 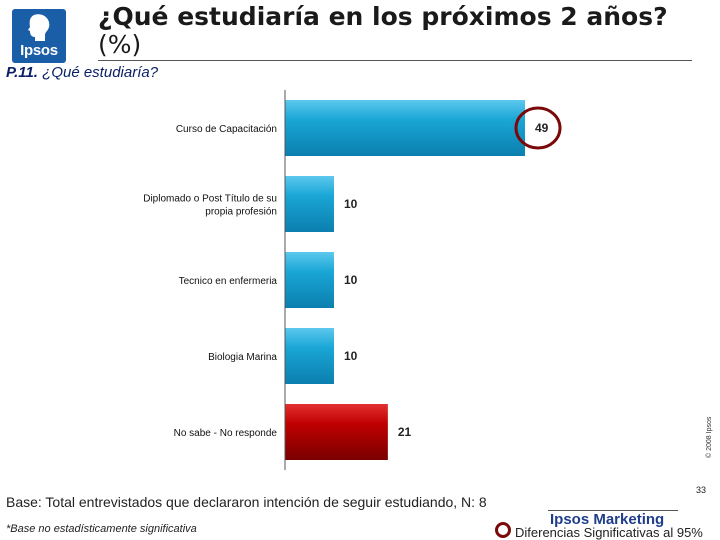 I want to click on significance-circle, so click(x=538, y=128).